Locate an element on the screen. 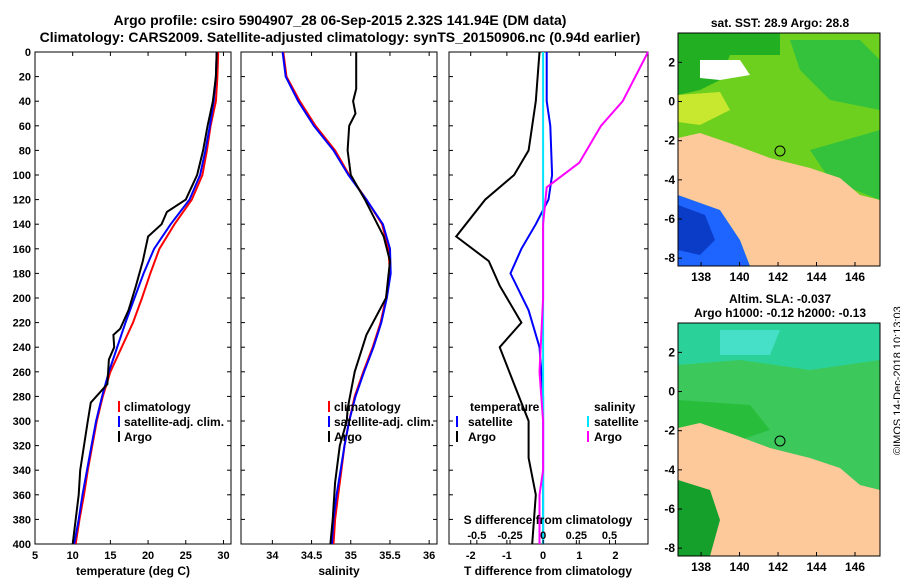 The height and width of the screenshot is (580, 900). series-satellite-adj-clim- is located at coordinates (145, 298).